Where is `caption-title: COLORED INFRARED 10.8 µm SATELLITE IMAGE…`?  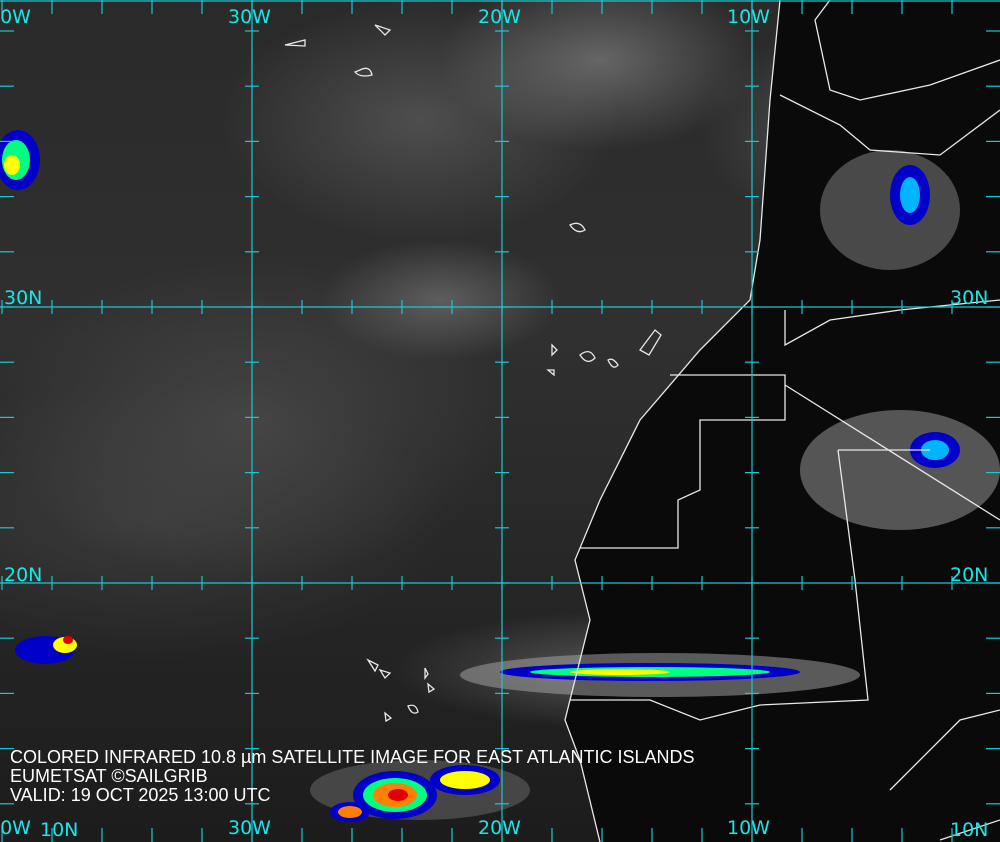
caption-title: COLORED INFRARED 10.8 µm SATELLITE IMAGE… is located at coordinates (352, 757).